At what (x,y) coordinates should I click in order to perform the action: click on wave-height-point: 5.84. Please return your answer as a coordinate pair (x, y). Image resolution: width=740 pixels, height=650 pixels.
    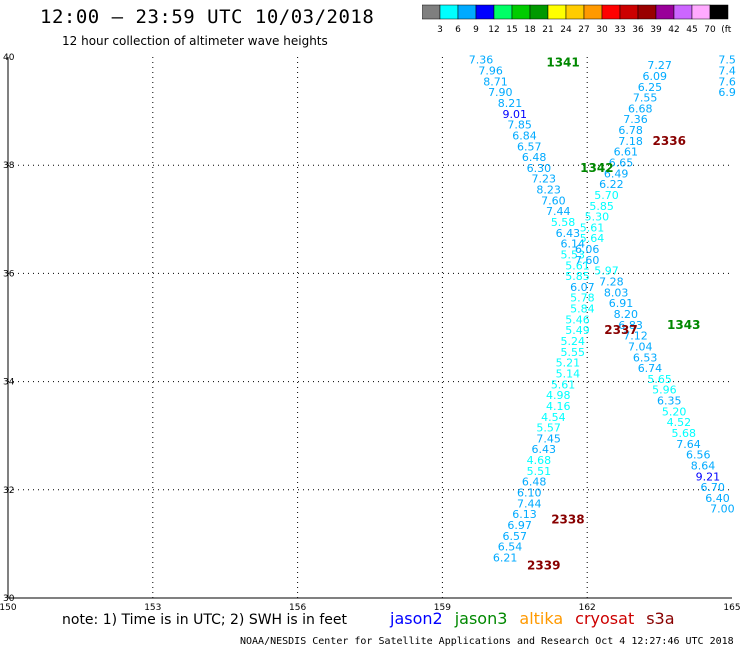
    Looking at the image, I should click on (582, 309).